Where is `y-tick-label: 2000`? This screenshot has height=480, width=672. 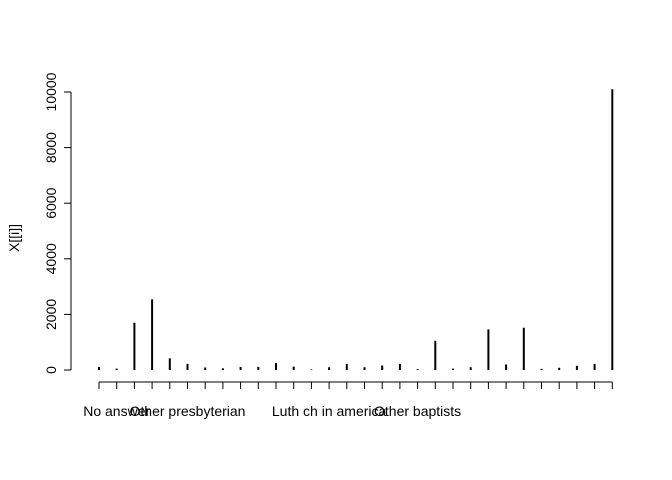
y-tick-label: 2000 is located at coordinates (51, 314).